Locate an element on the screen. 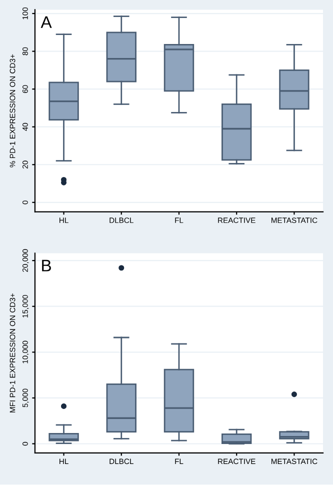  annotation: A is located at coordinates (46, 22).